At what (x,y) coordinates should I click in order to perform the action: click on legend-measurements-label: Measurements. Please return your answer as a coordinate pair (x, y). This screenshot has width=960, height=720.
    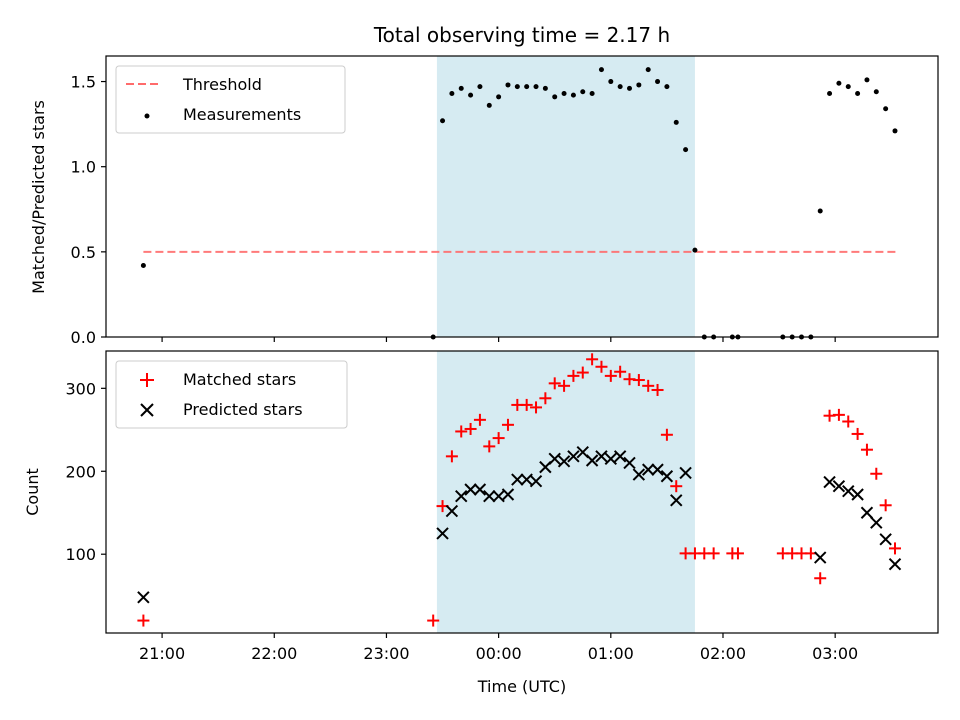
    Looking at the image, I should click on (242, 114).